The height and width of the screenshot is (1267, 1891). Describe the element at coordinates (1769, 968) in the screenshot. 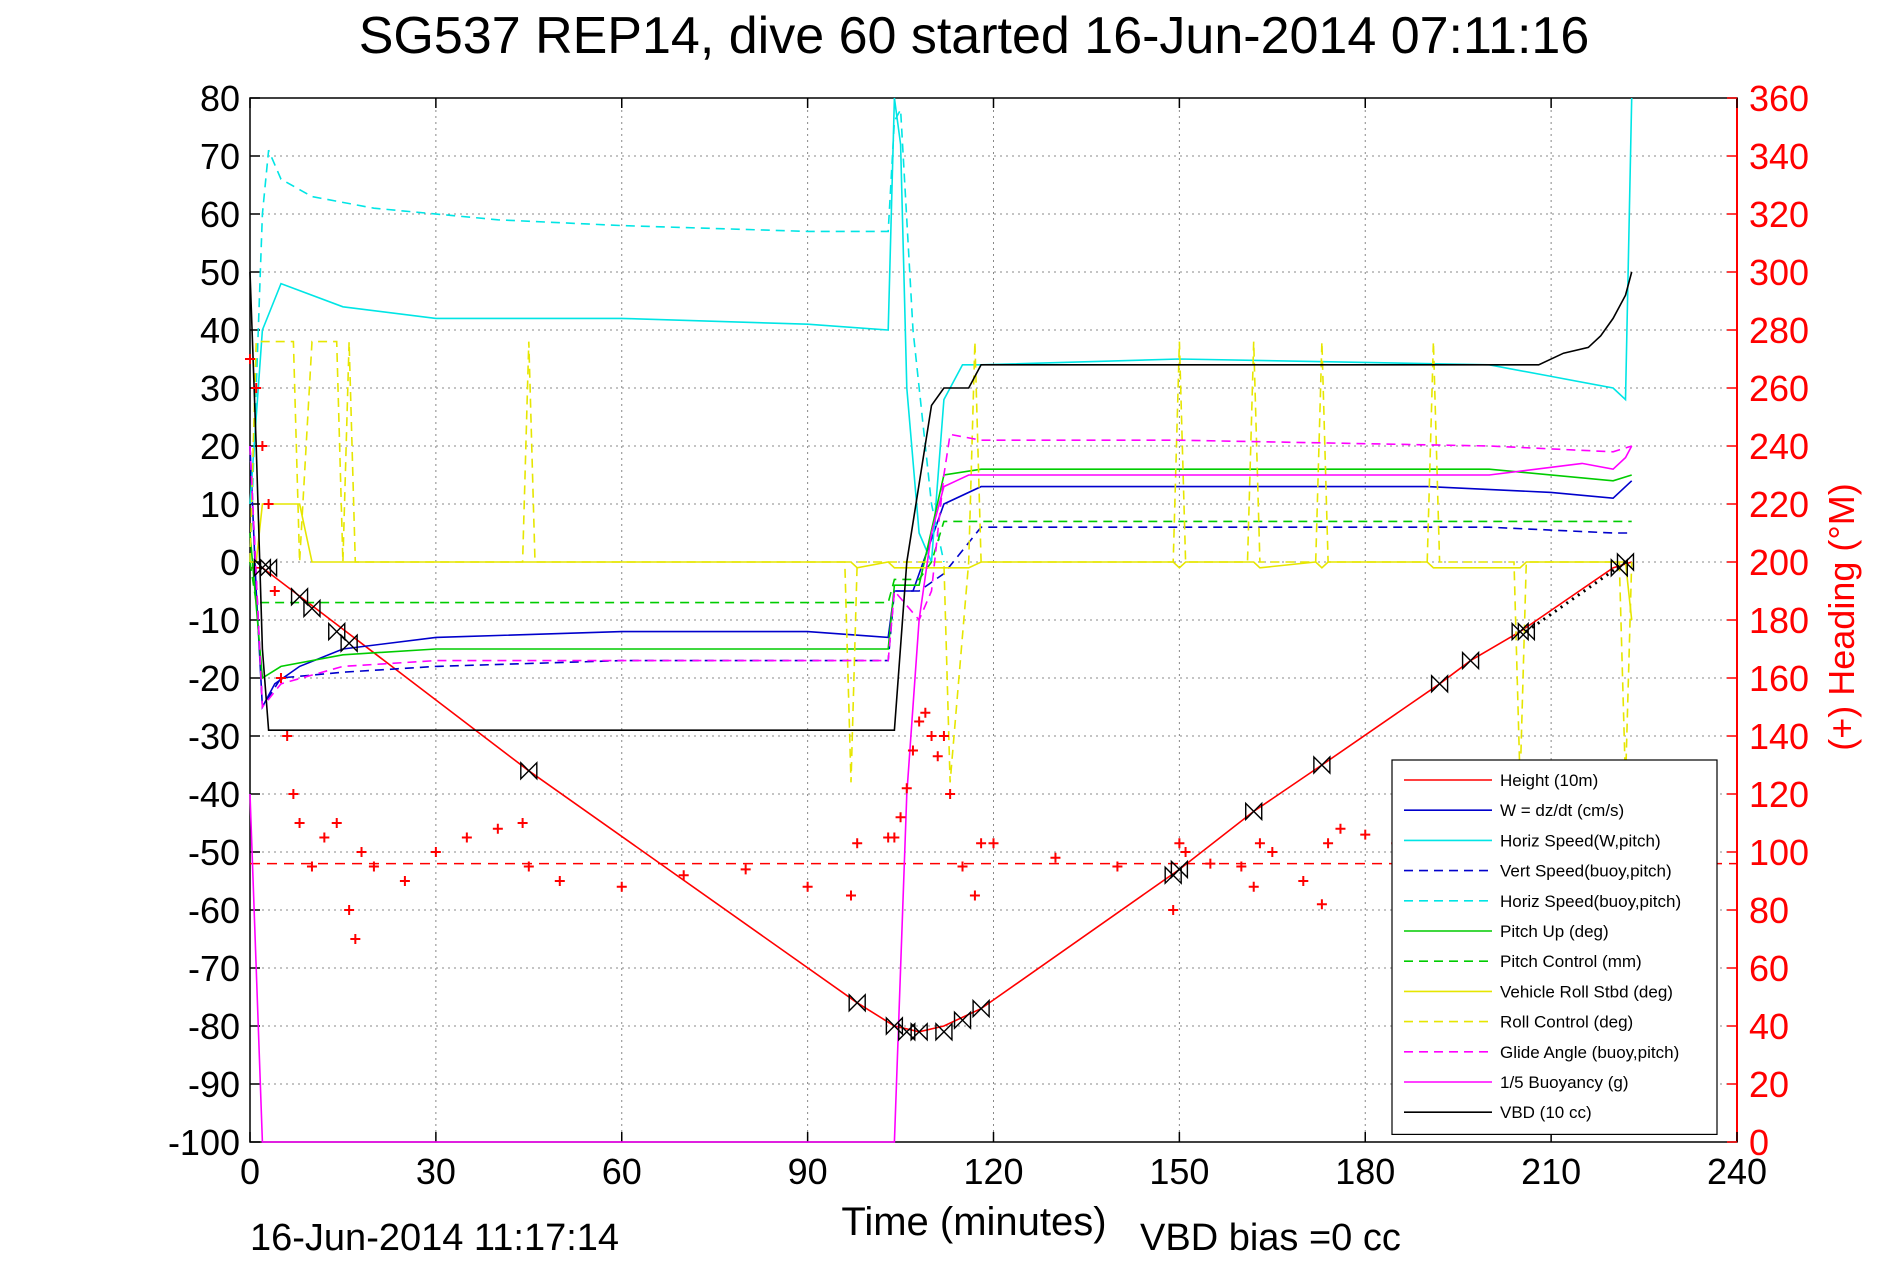

I see `y-right-tick-label: 60` at that location.